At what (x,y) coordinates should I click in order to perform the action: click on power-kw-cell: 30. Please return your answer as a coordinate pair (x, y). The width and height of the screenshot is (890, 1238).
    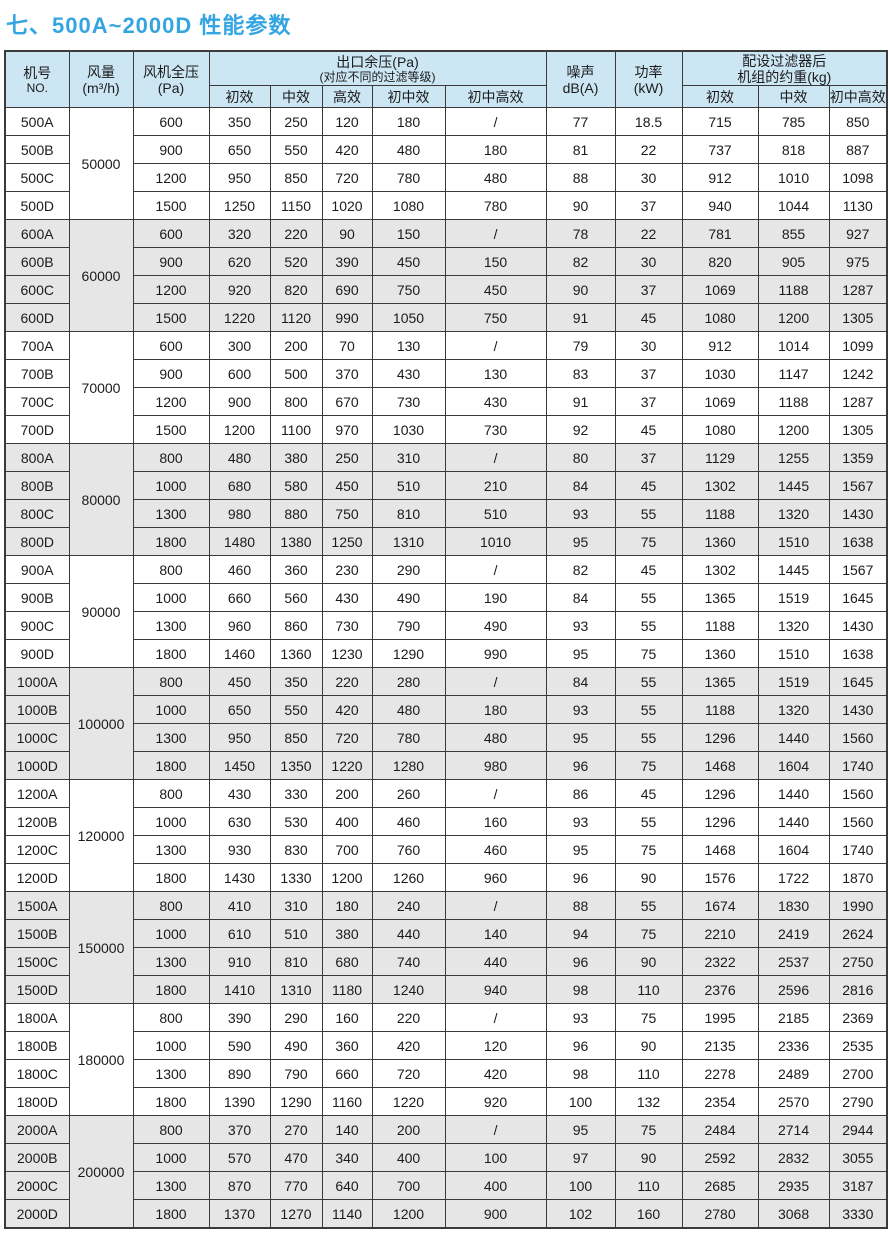
    Looking at the image, I should click on (648, 261).